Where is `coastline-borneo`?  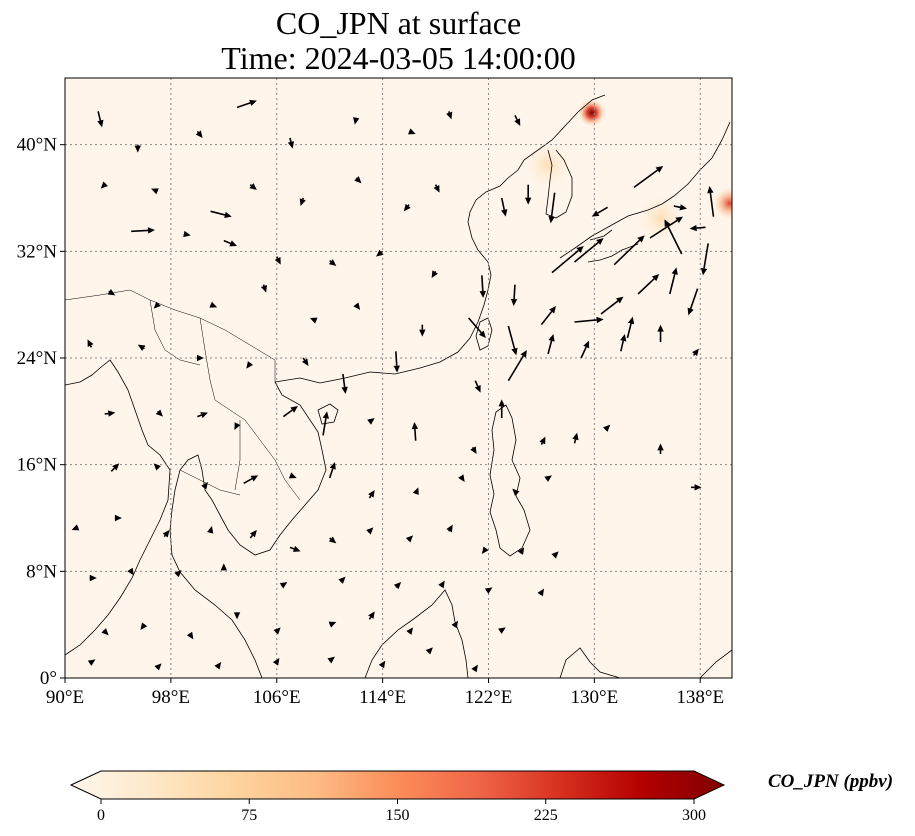 coastline-borneo is located at coordinates (416, 633).